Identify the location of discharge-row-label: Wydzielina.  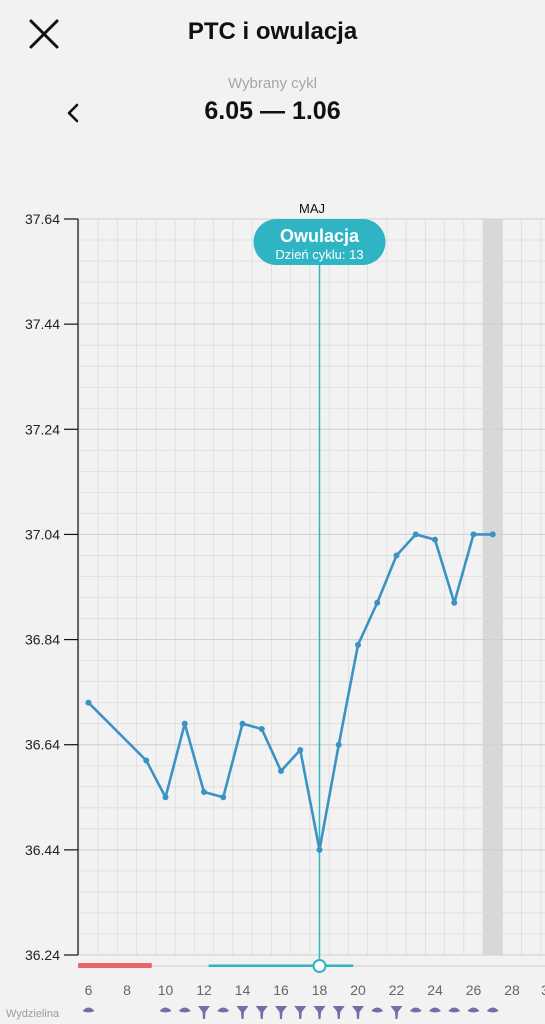
(33, 1014).